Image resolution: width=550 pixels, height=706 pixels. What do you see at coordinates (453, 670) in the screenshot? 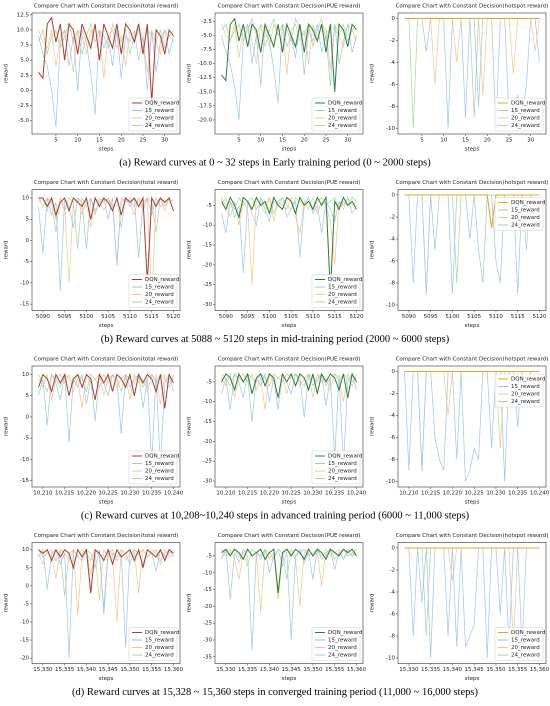
I see `x-tick-label: 15,340` at bounding box center [453, 670].